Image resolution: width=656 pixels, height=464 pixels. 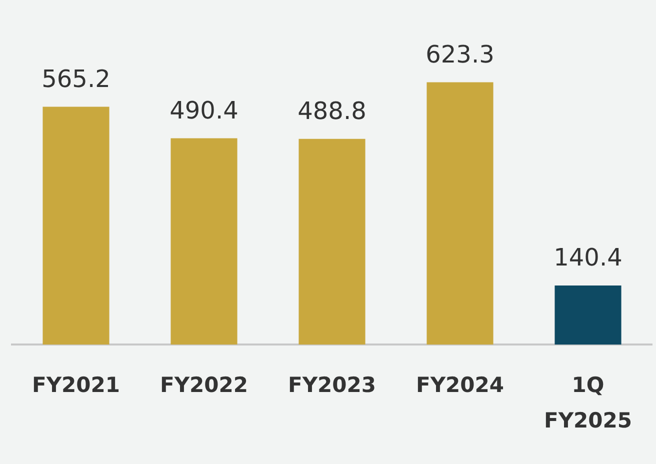 What do you see at coordinates (76, 384) in the screenshot?
I see `x-tick-label: FY2021` at bounding box center [76, 384].